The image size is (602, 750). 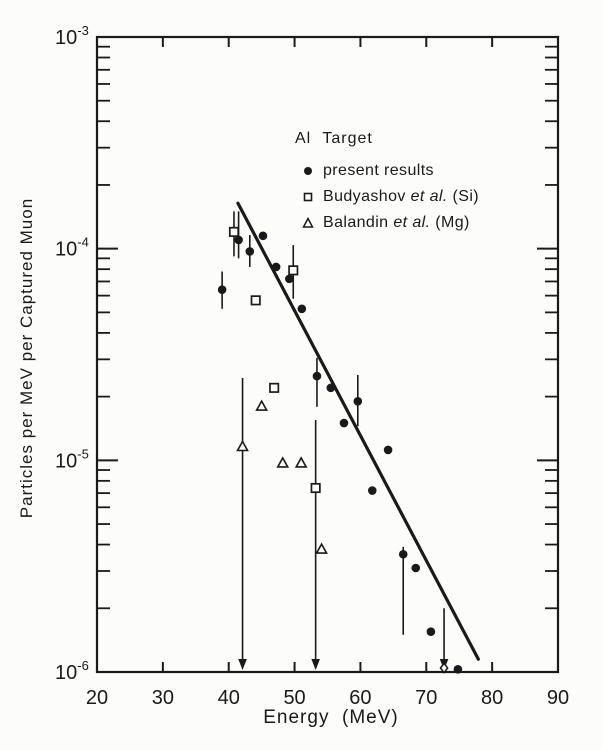 What do you see at coordinates (308, 171) in the screenshot?
I see `filled-circle-icon` at bounding box center [308, 171].